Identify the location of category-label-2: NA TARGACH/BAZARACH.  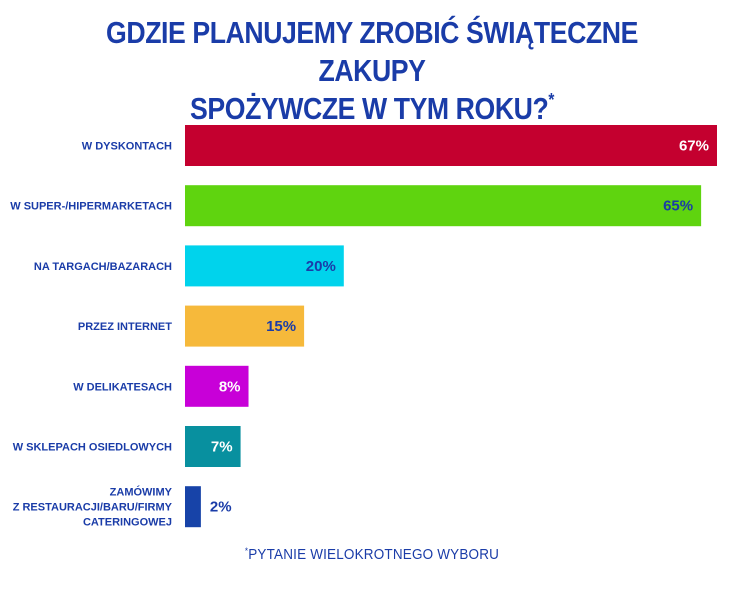
(103, 267).